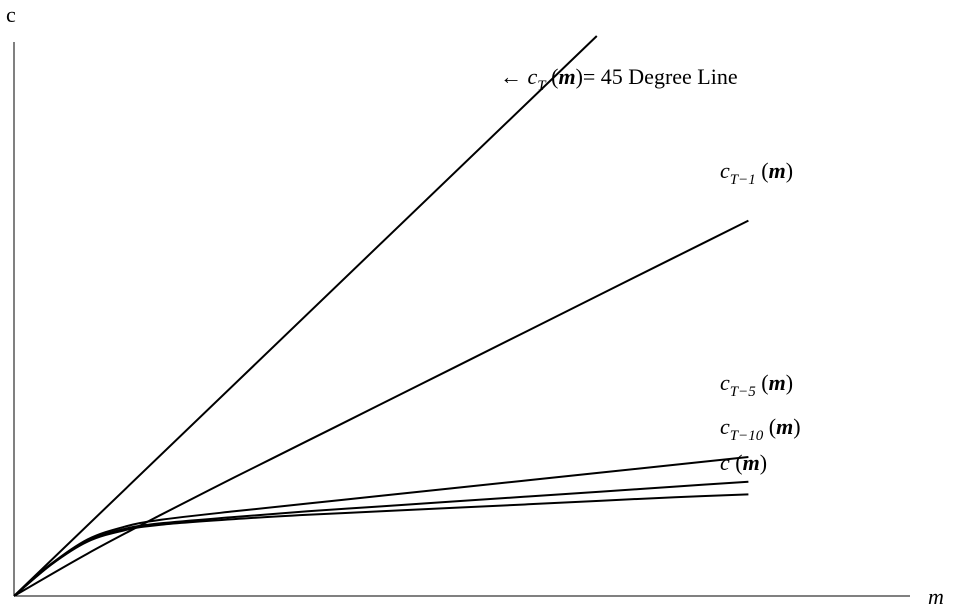  I want to click on series-label-2: cT−1 (m), so click(756, 173).